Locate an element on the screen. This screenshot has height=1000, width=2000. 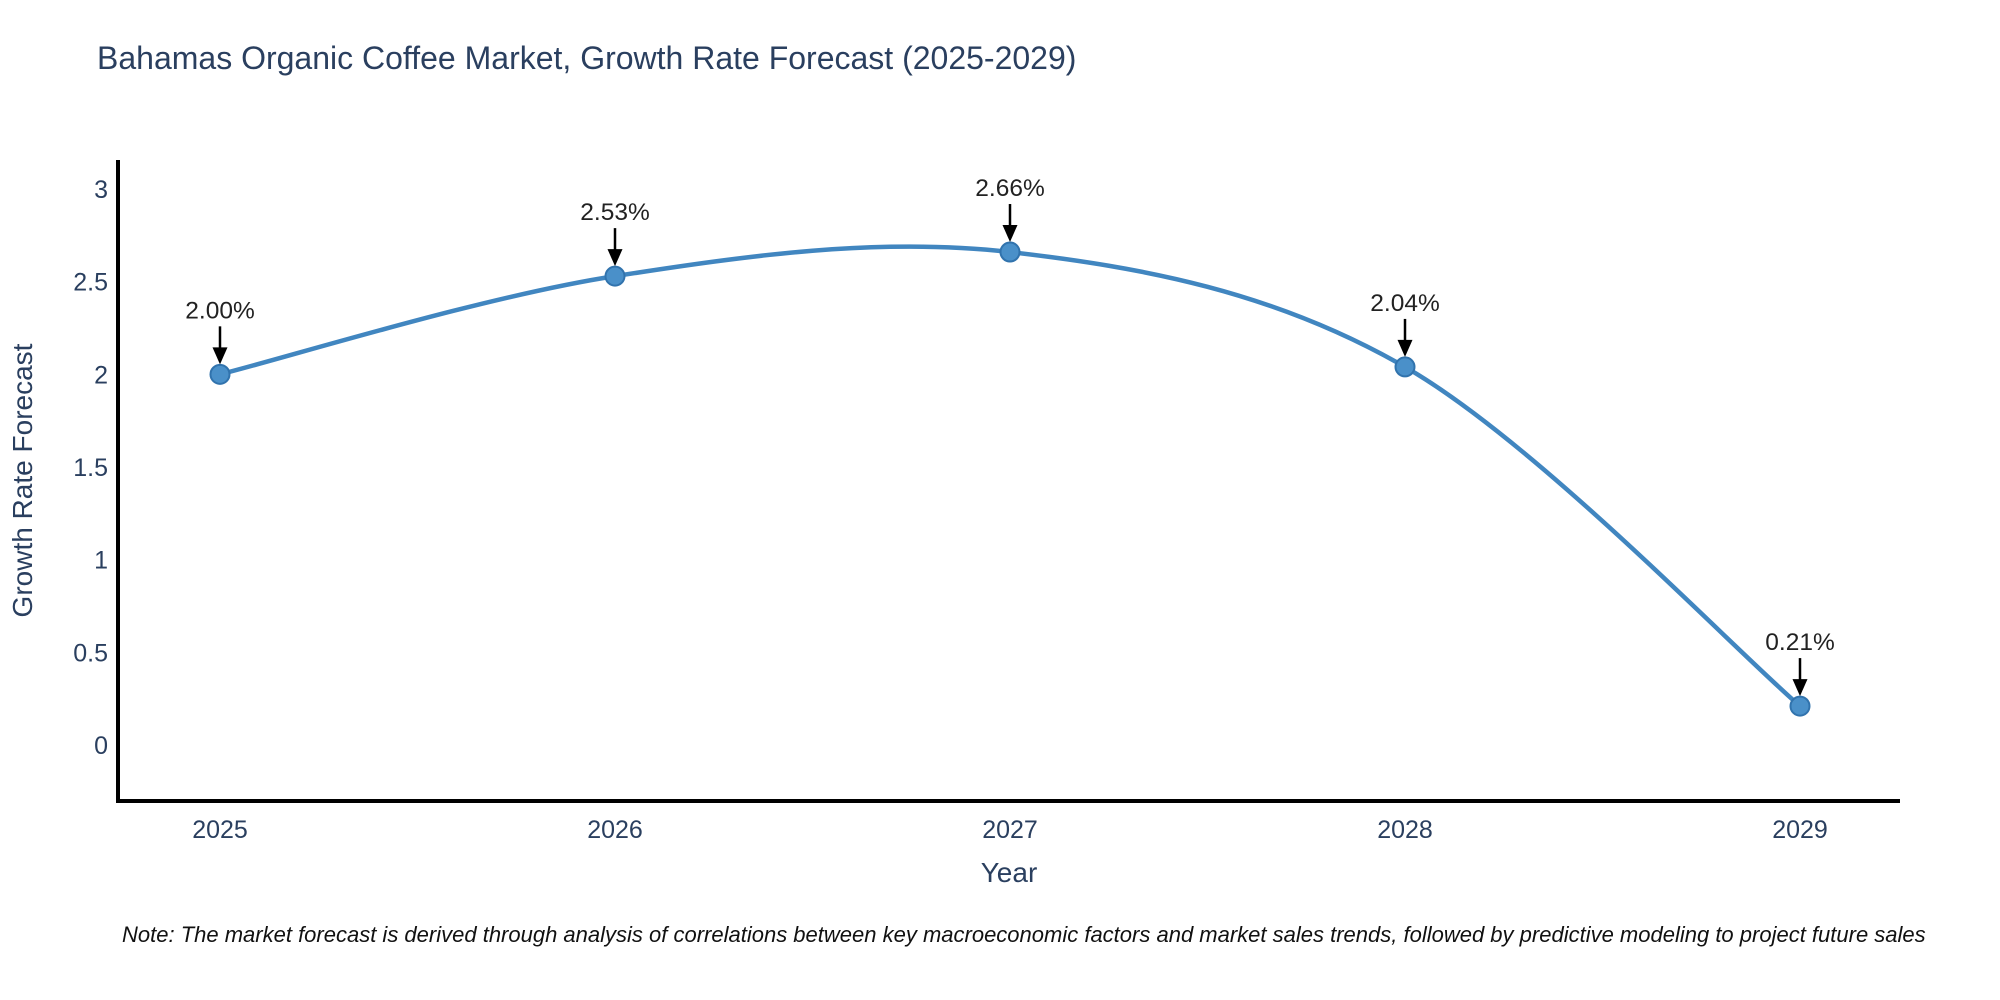
annotation-label: 2.00% is located at coordinates (219, 310).